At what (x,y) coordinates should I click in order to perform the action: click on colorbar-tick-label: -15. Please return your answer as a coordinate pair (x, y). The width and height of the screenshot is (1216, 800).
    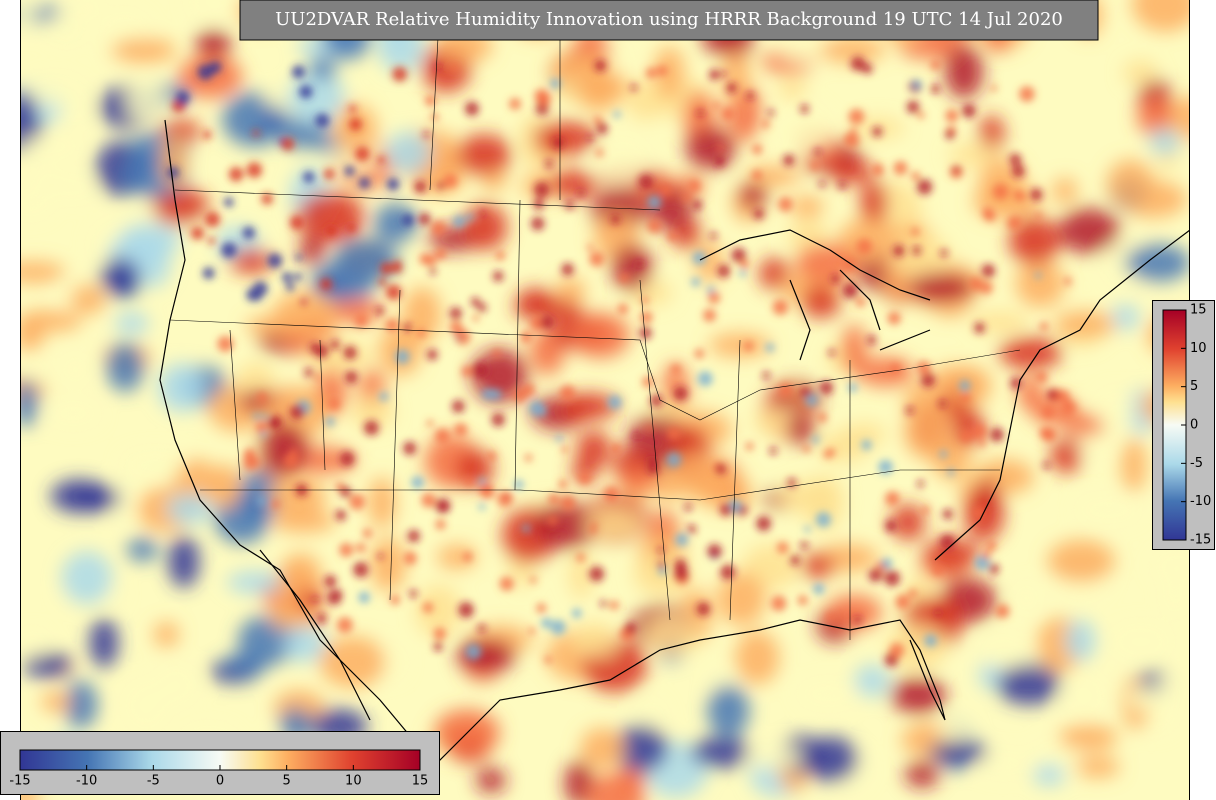
    Looking at the image, I should click on (19, 781).